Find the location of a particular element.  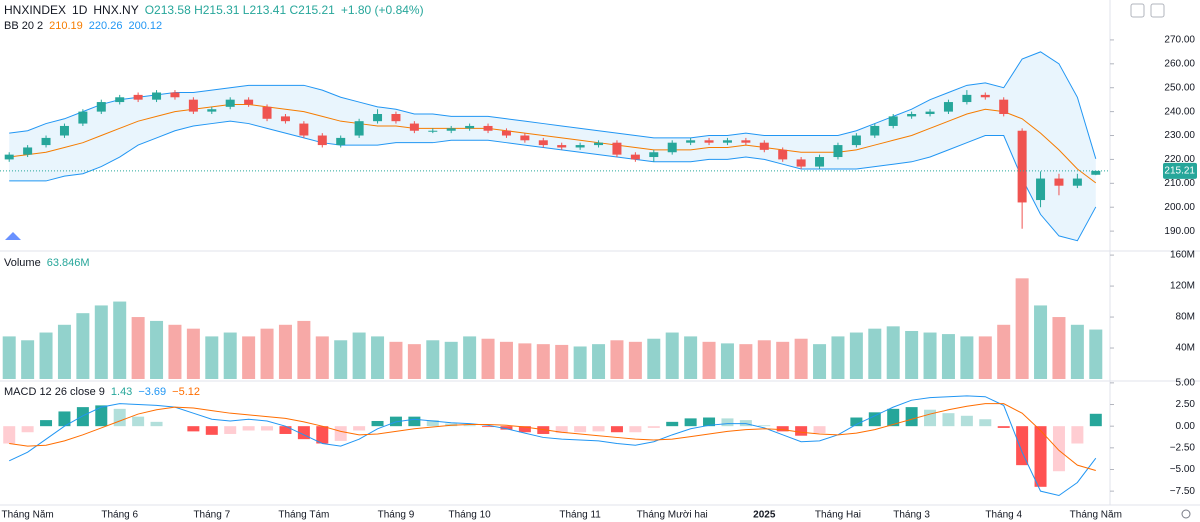

macd-legend: MACD 12 26 close 9 1.43 −3.69 −5.12 is located at coordinates (105, 392).